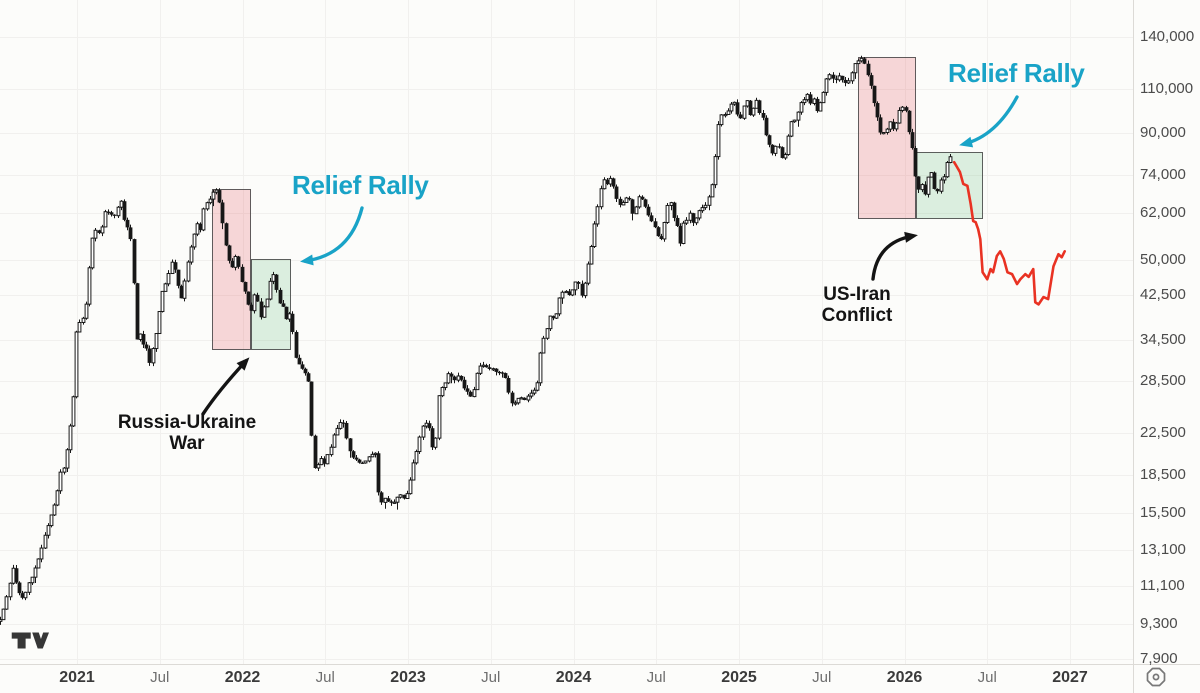  I want to click on octagon-dot-icon, so click(1156, 677).